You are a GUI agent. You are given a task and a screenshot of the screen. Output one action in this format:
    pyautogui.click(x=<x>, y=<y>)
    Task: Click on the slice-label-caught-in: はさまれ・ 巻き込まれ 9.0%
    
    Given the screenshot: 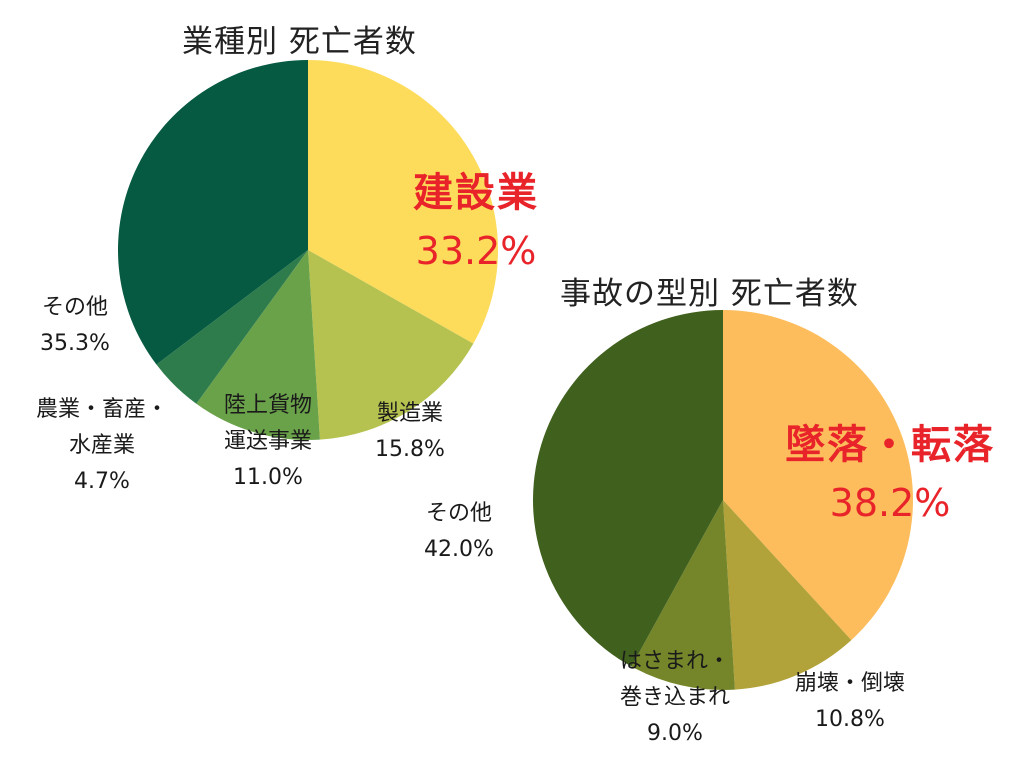 What is the action you would take?
    pyautogui.click(x=675, y=698)
    